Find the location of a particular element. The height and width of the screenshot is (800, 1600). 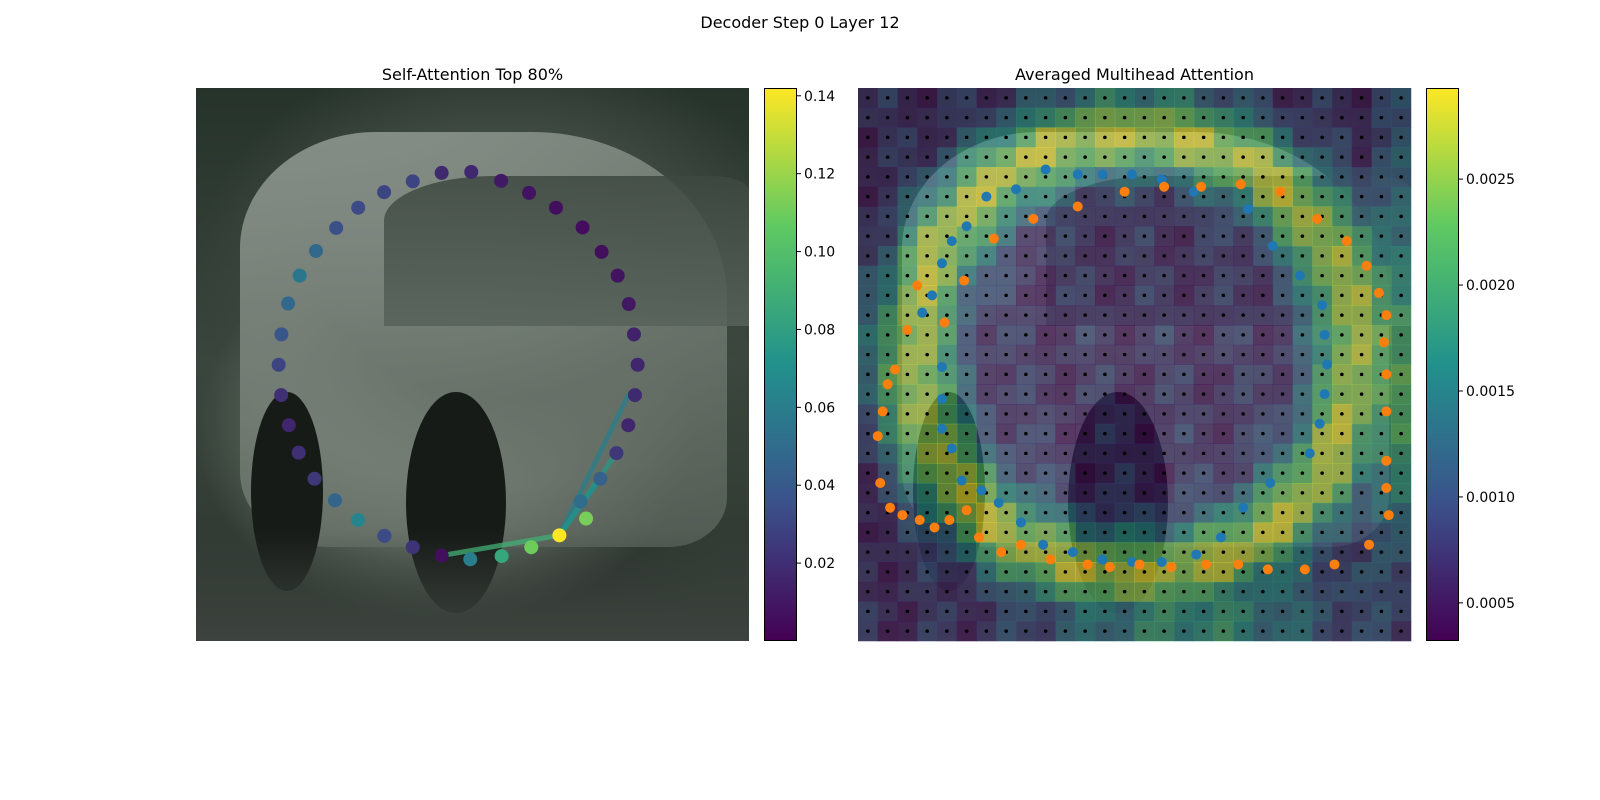

left-colorbar-tick-label: 0.08 is located at coordinates (819, 330).